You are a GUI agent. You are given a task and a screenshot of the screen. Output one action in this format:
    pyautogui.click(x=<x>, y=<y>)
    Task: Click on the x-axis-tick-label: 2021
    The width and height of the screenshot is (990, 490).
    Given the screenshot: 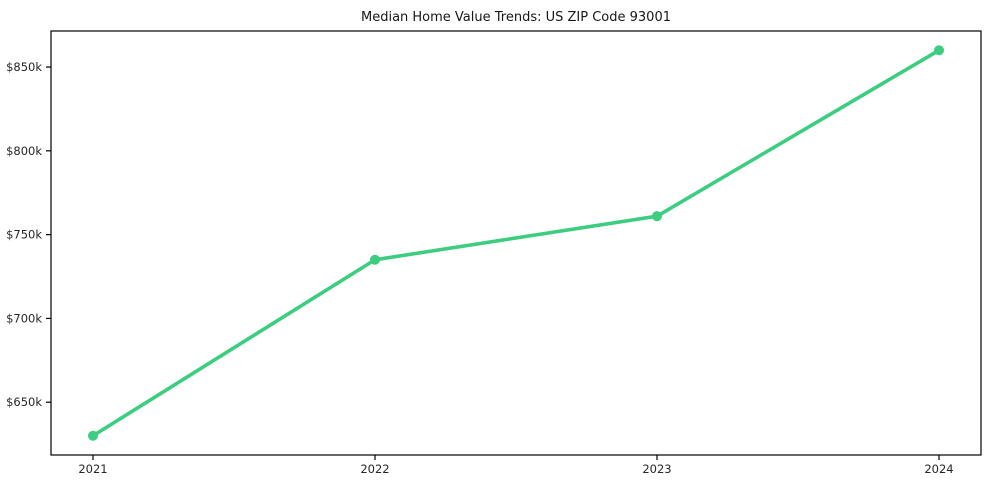 What is the action you would take?
    pyautogui.click(x=92, y=469)
    